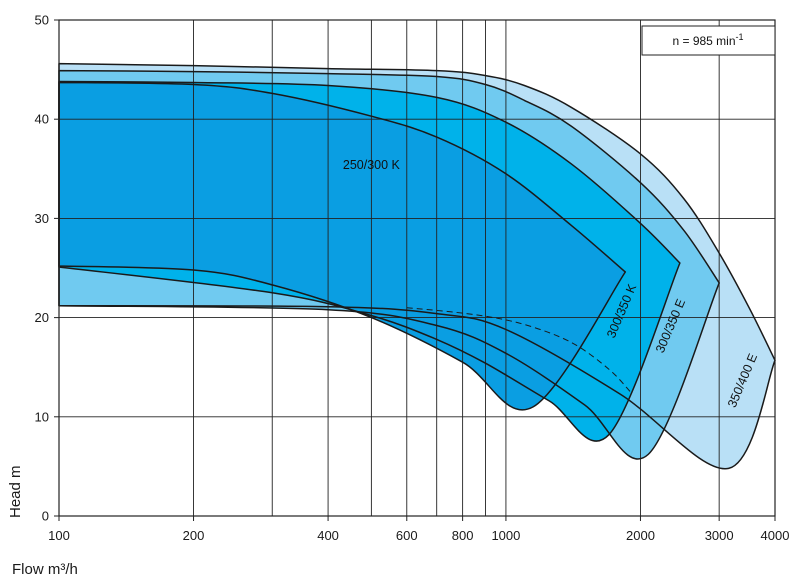 This screenshot has height=586, width=797. I want to click on y-tick-label: 30, so click(42, 218).